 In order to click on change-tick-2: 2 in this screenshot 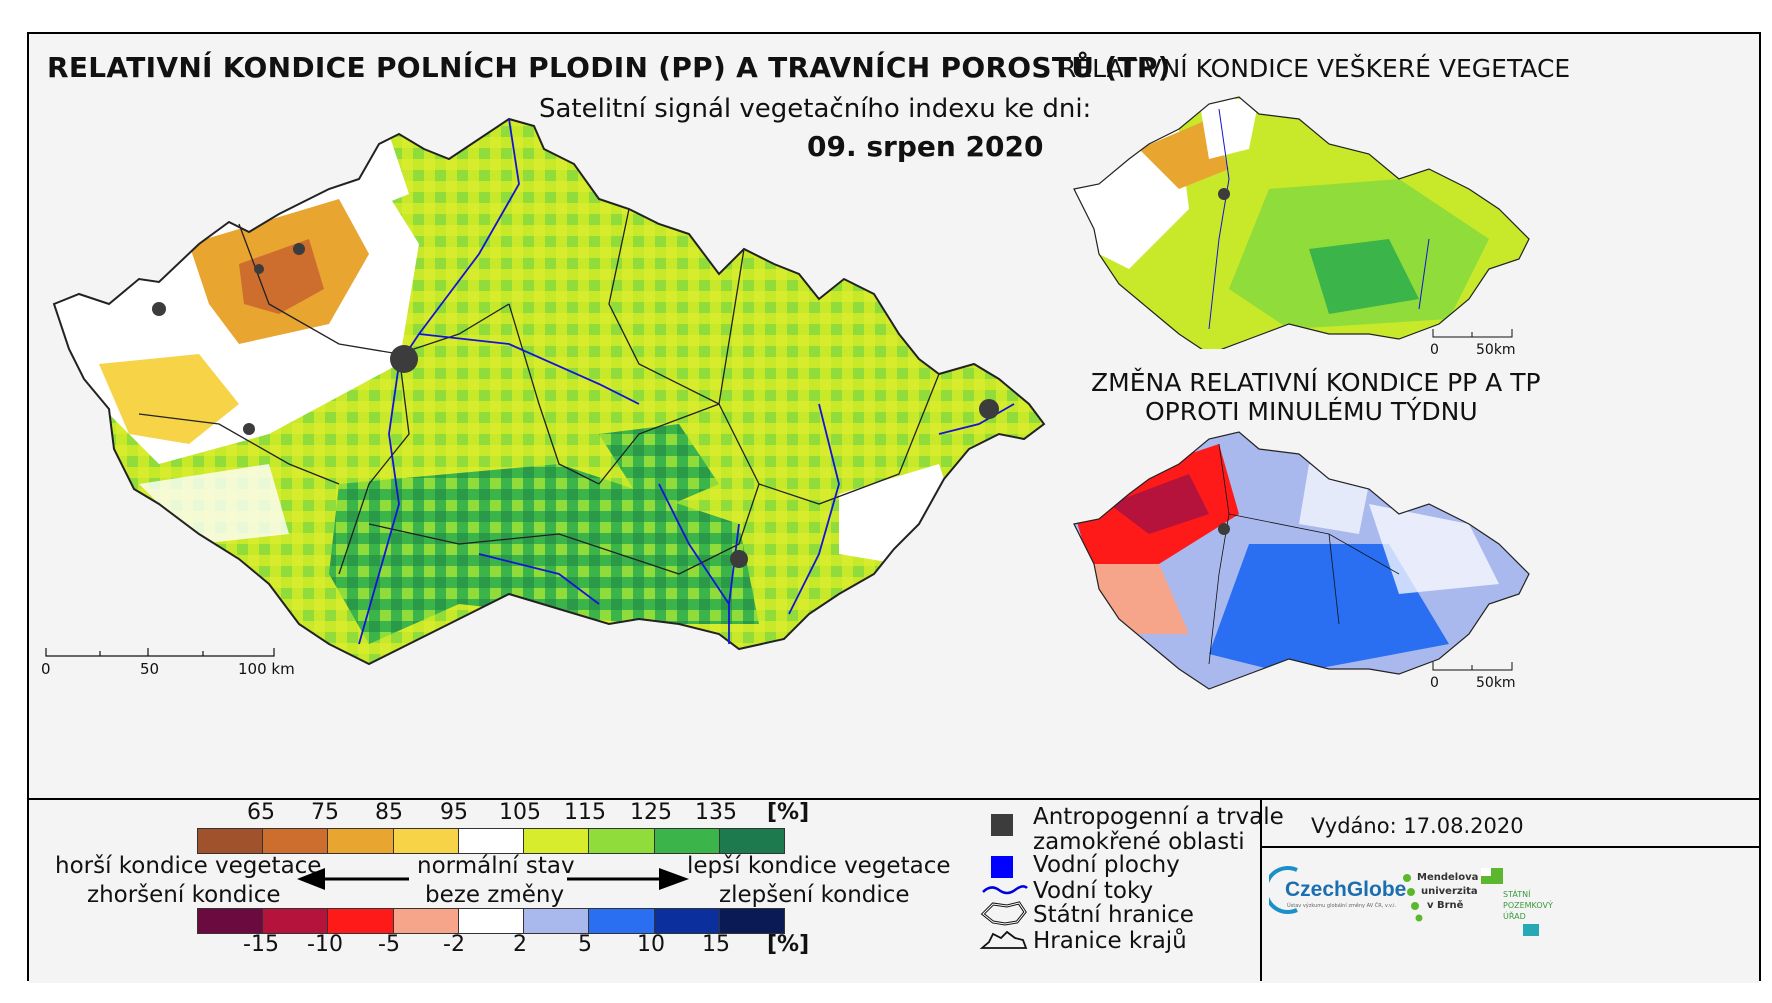, I will do `click(520, 944)`.